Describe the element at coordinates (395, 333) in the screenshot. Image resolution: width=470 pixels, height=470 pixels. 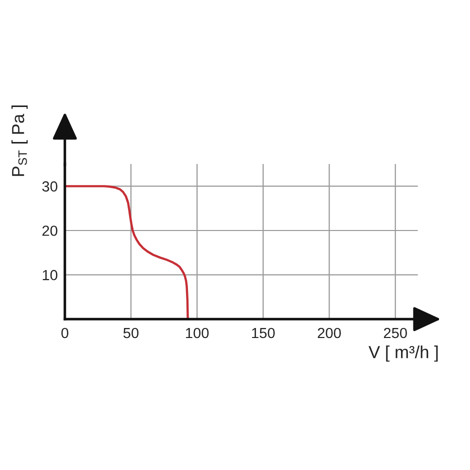
I see `x-tick-label: 250` at that location.